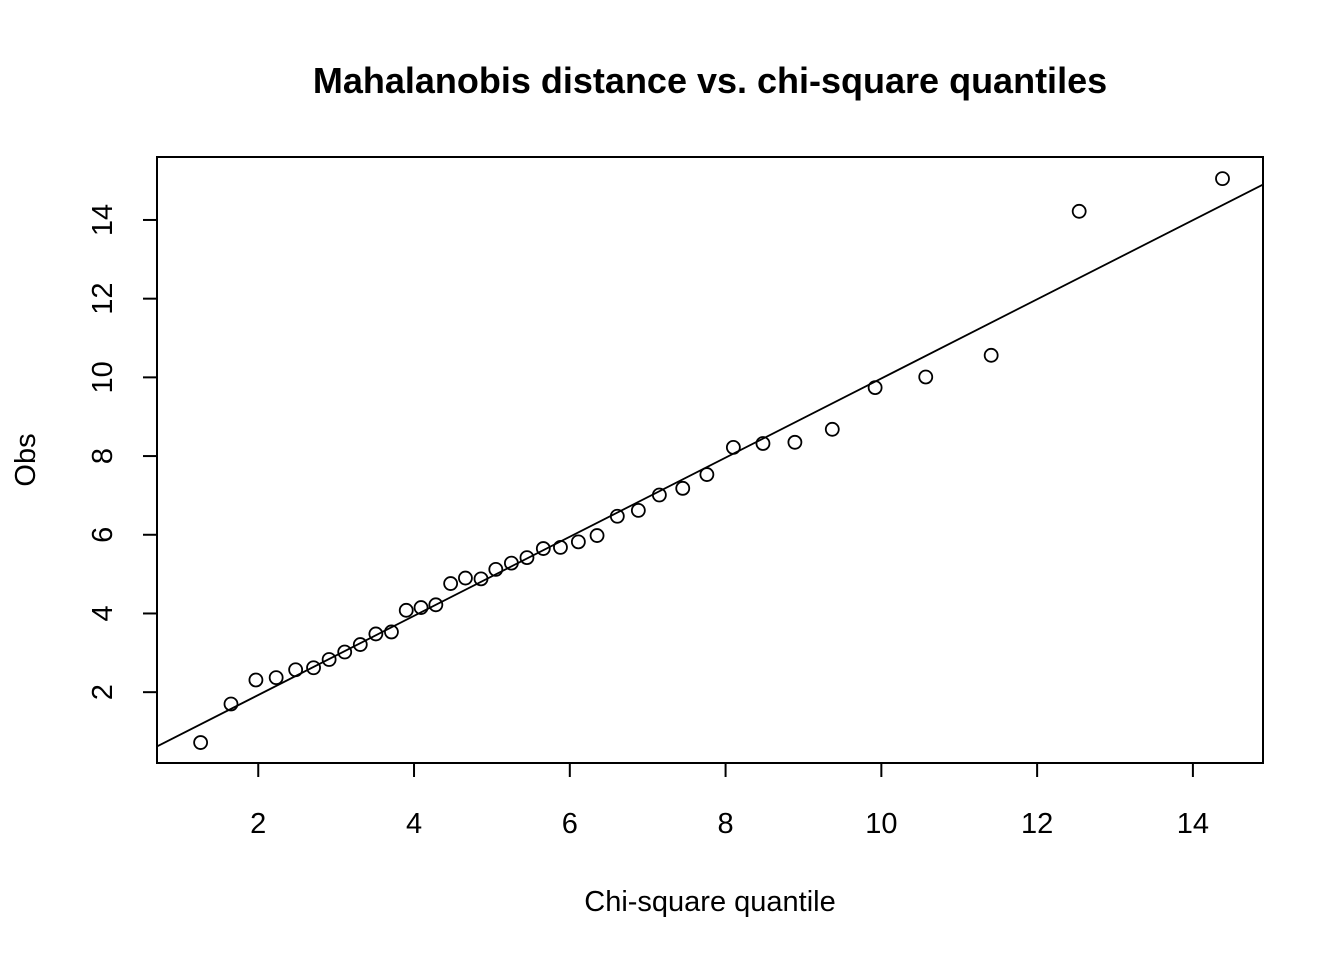 This screenshot has width=1344, height=960. What do you see at coordinates (103, 456) in the screenshot?
I see `y-tick-label: 8` at bounding box center [103, 456].